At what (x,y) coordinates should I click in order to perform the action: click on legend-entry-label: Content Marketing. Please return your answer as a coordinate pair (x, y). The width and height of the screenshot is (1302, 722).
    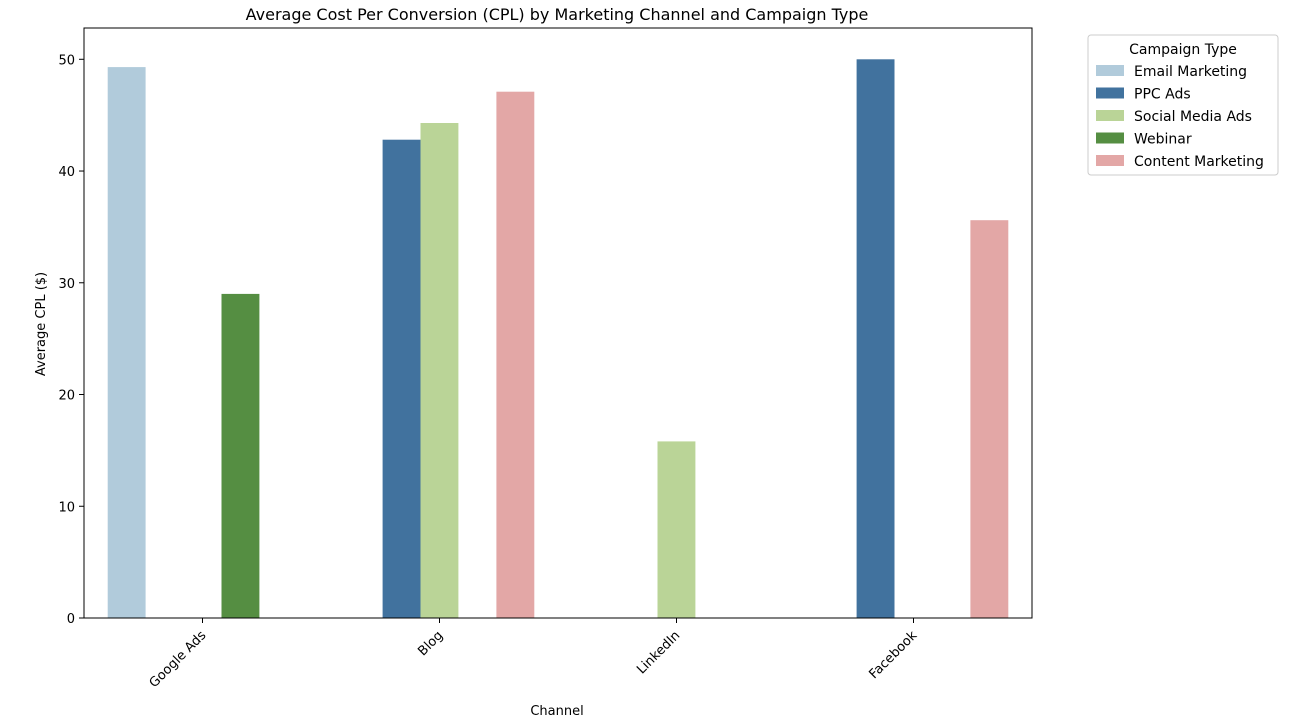
    Looking at the image, I should click on (1199, 162).